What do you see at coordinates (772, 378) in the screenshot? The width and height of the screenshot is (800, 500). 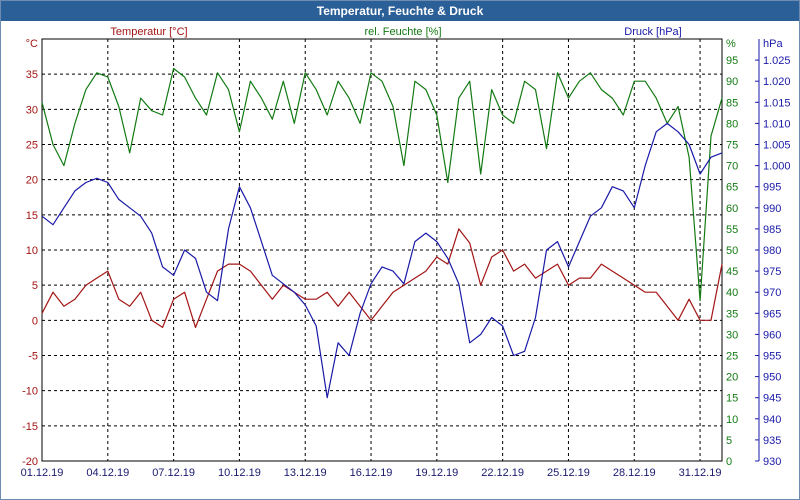 I see `pressure-tick-label: 950` at bounding box center [772, 378].